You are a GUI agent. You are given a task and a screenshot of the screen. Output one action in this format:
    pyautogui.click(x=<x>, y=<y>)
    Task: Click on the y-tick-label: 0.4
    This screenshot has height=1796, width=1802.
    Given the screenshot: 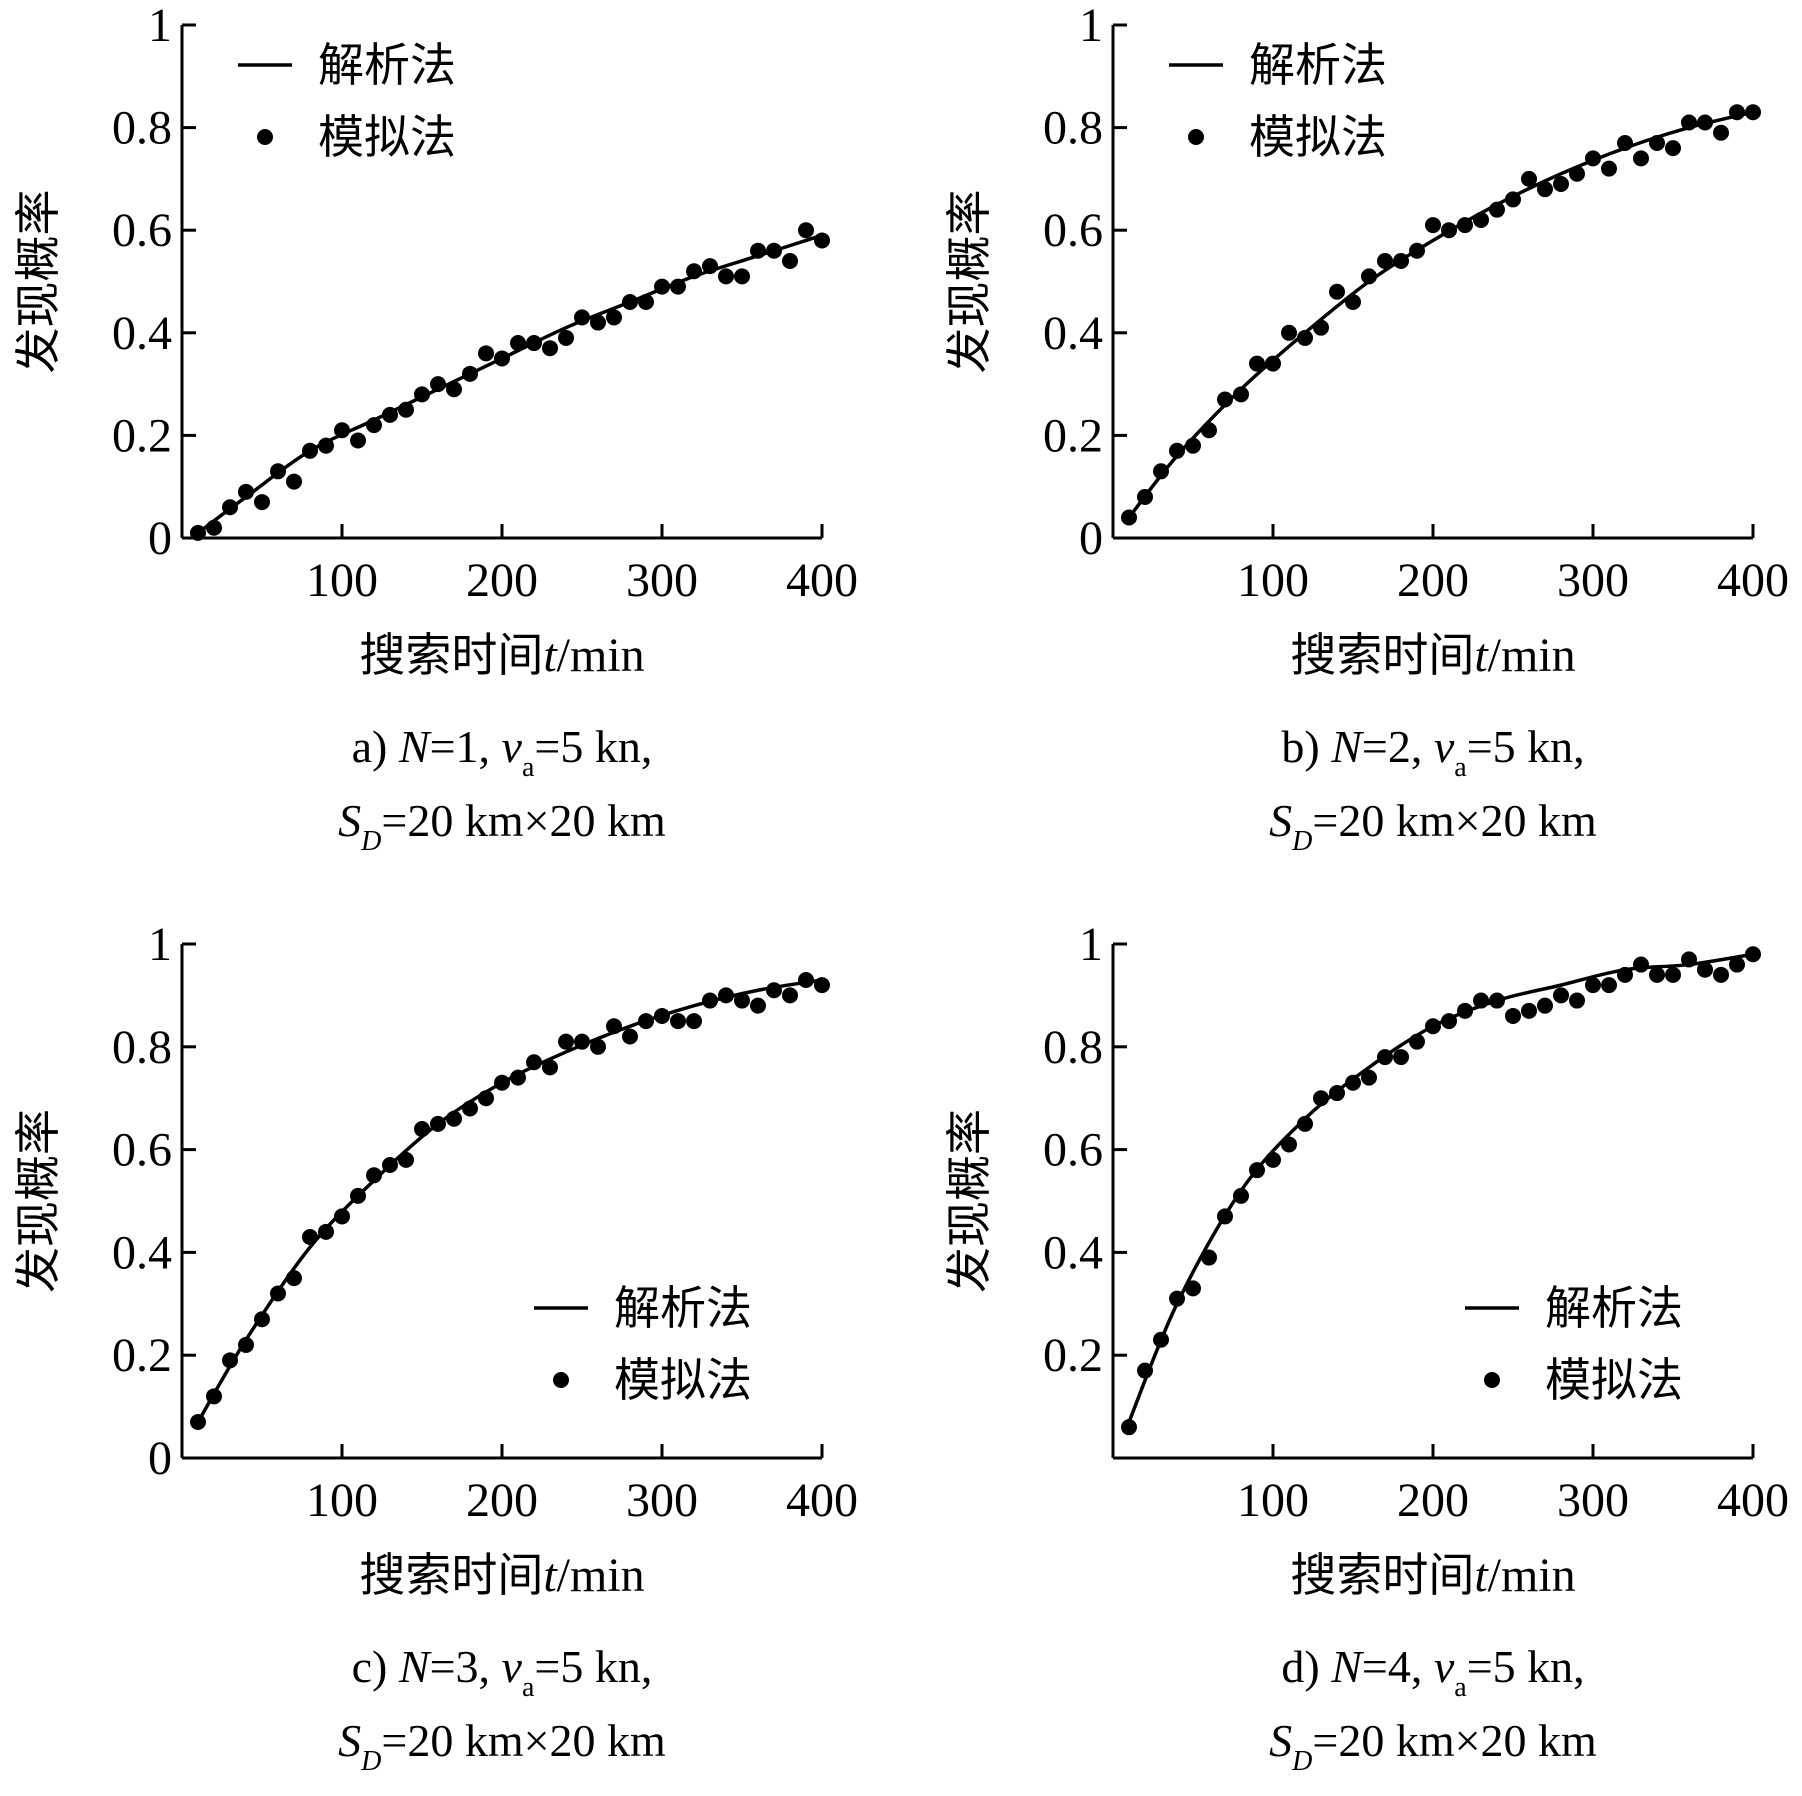 What is the action you would take?
    pyautogui.click(x=142, y=1252)
    